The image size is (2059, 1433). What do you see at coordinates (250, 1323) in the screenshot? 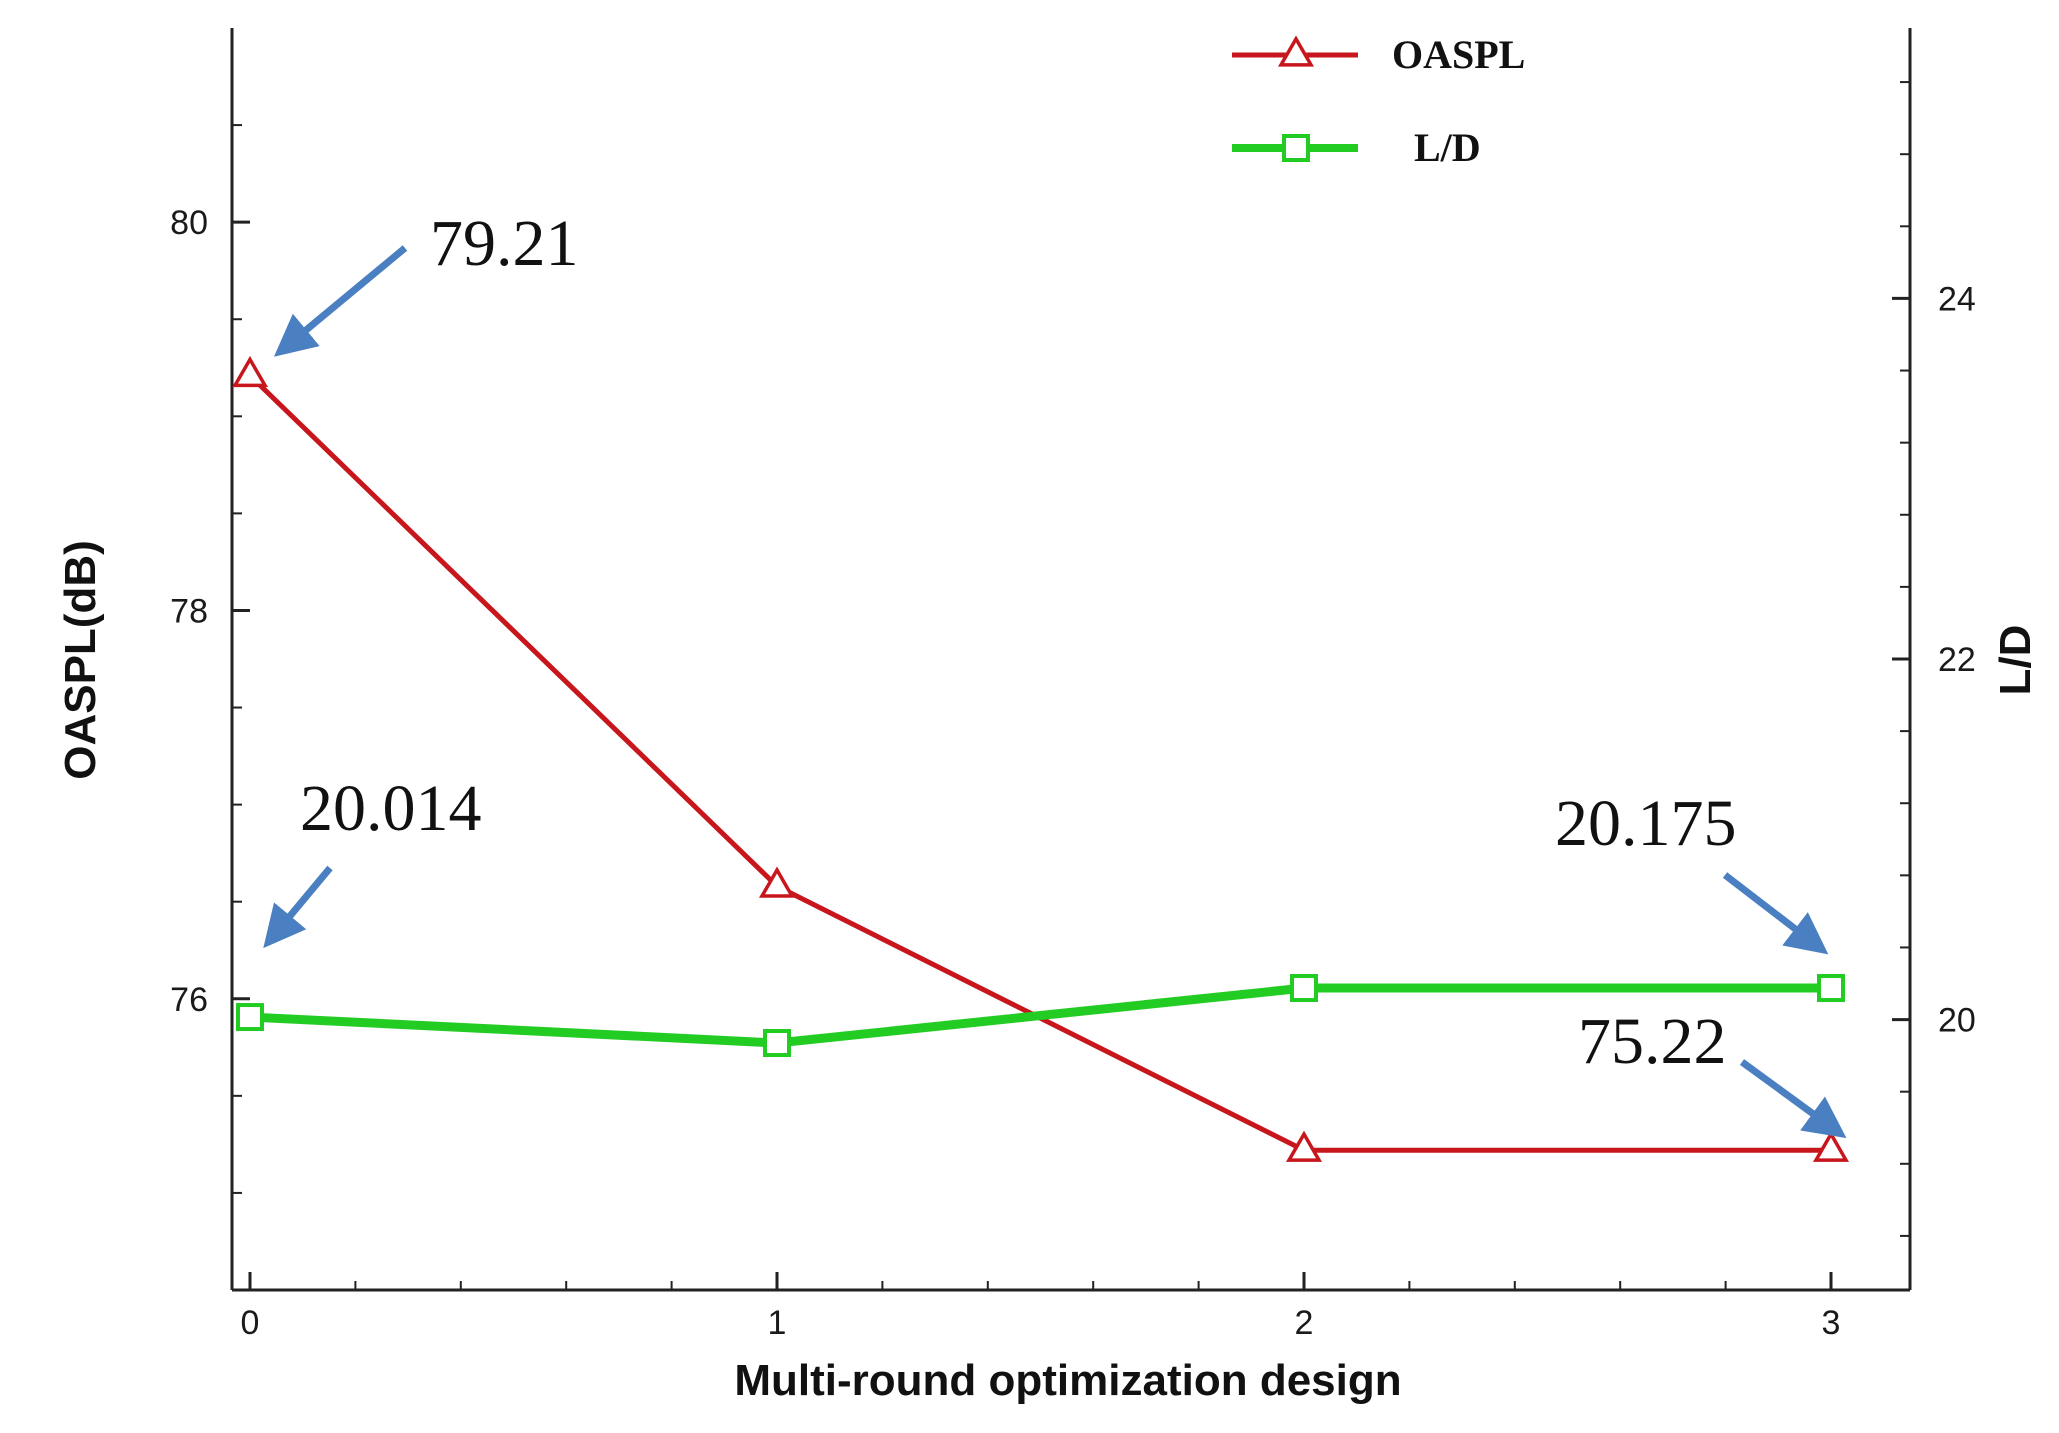
I see `x-tick-label: 0` at bounding box center [250, 1323].